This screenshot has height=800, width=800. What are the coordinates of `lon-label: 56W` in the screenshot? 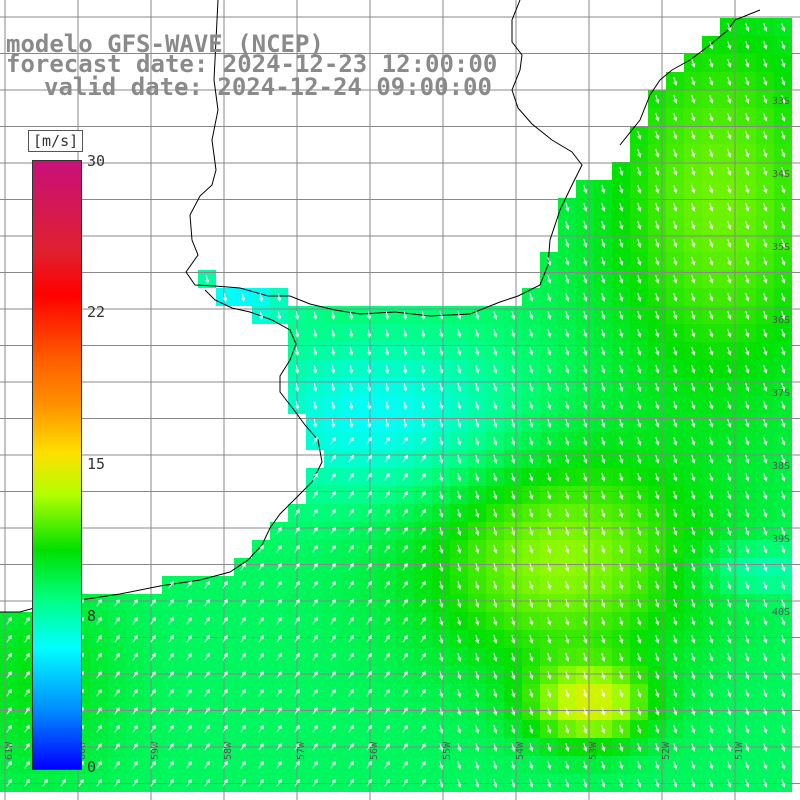 It's located at (374, 750).